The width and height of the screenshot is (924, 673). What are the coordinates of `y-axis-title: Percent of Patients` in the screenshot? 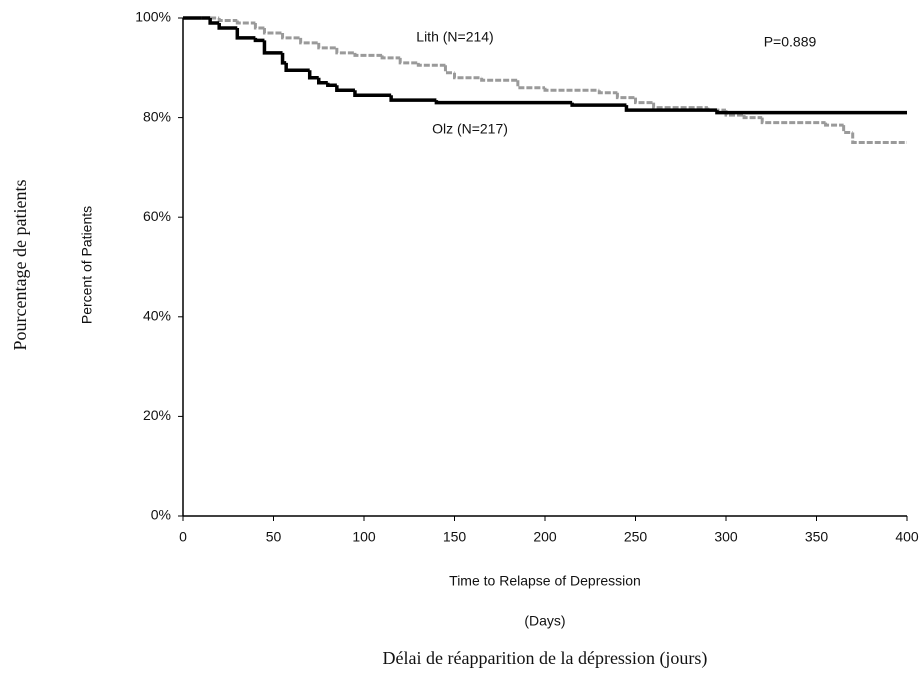 It's located at (87, 265).